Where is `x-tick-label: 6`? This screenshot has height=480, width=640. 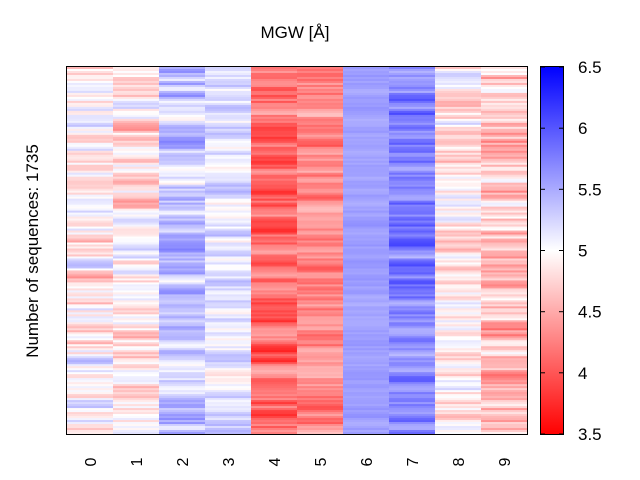
x-tick-label: 6 is located at coordinates (367, 461).